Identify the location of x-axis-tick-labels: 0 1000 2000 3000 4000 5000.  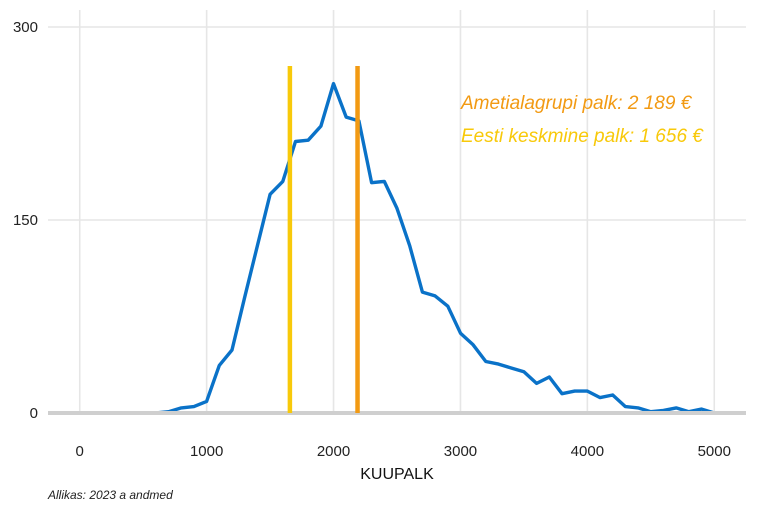
(403, 451).